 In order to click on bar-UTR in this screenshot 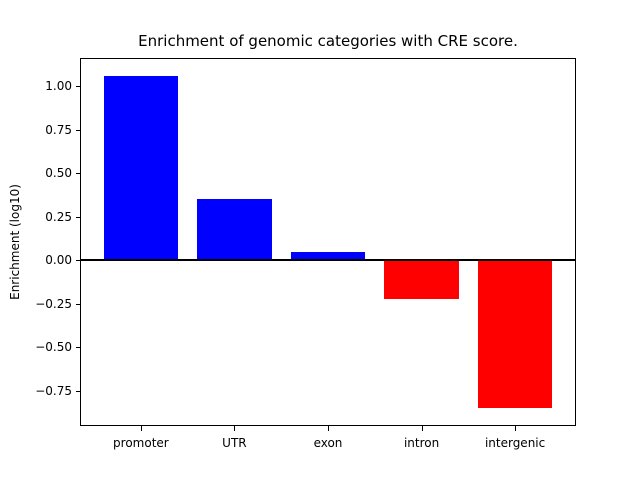, I will do `click(234, 230)`.